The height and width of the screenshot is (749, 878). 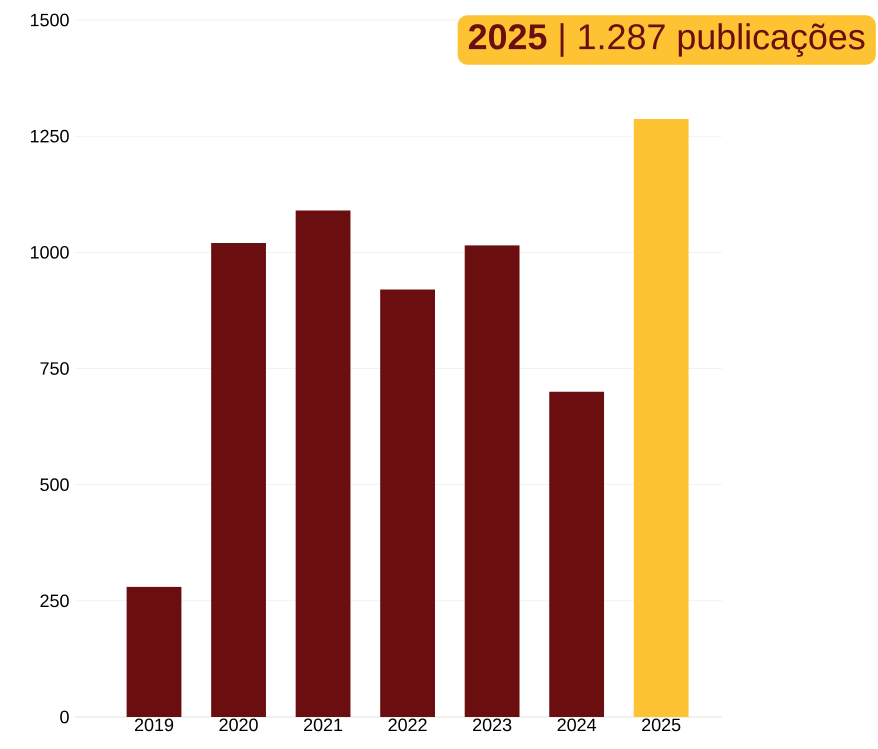 I want to click on annotation: 2025 | 1.287 publicações, so click(x=666, y=40).